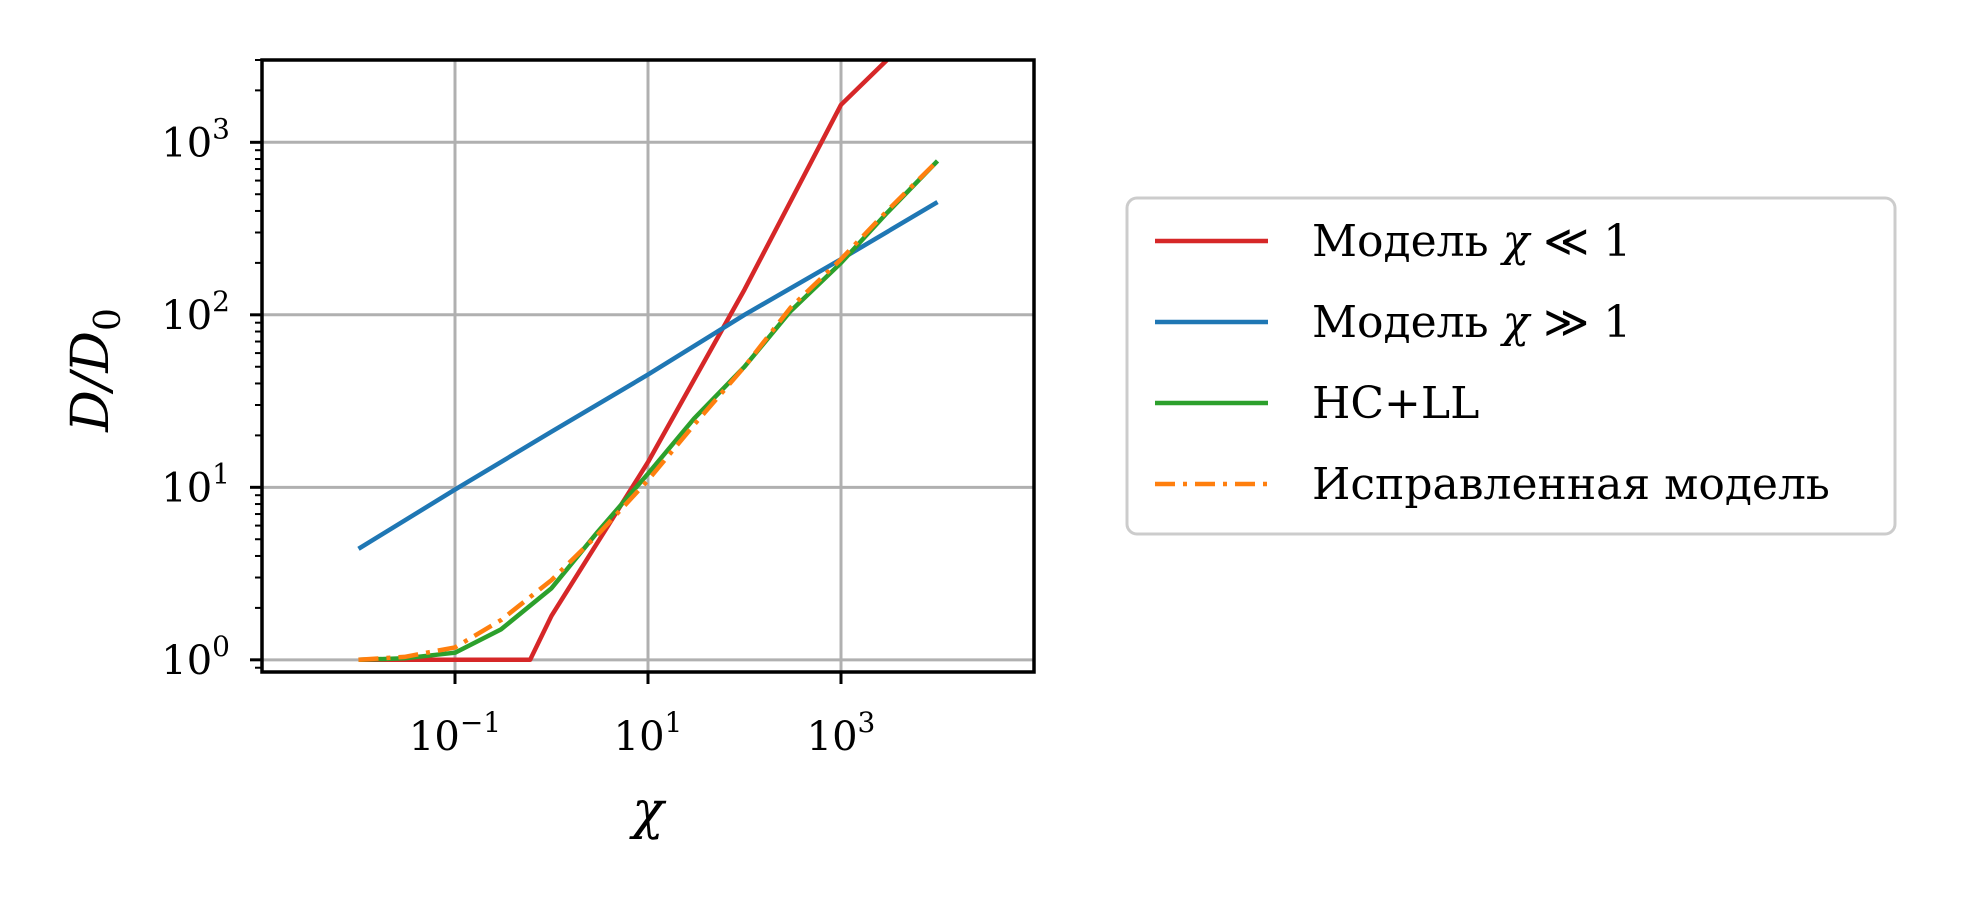  I want to click on y-tick-label: 10², so click(195, 312).